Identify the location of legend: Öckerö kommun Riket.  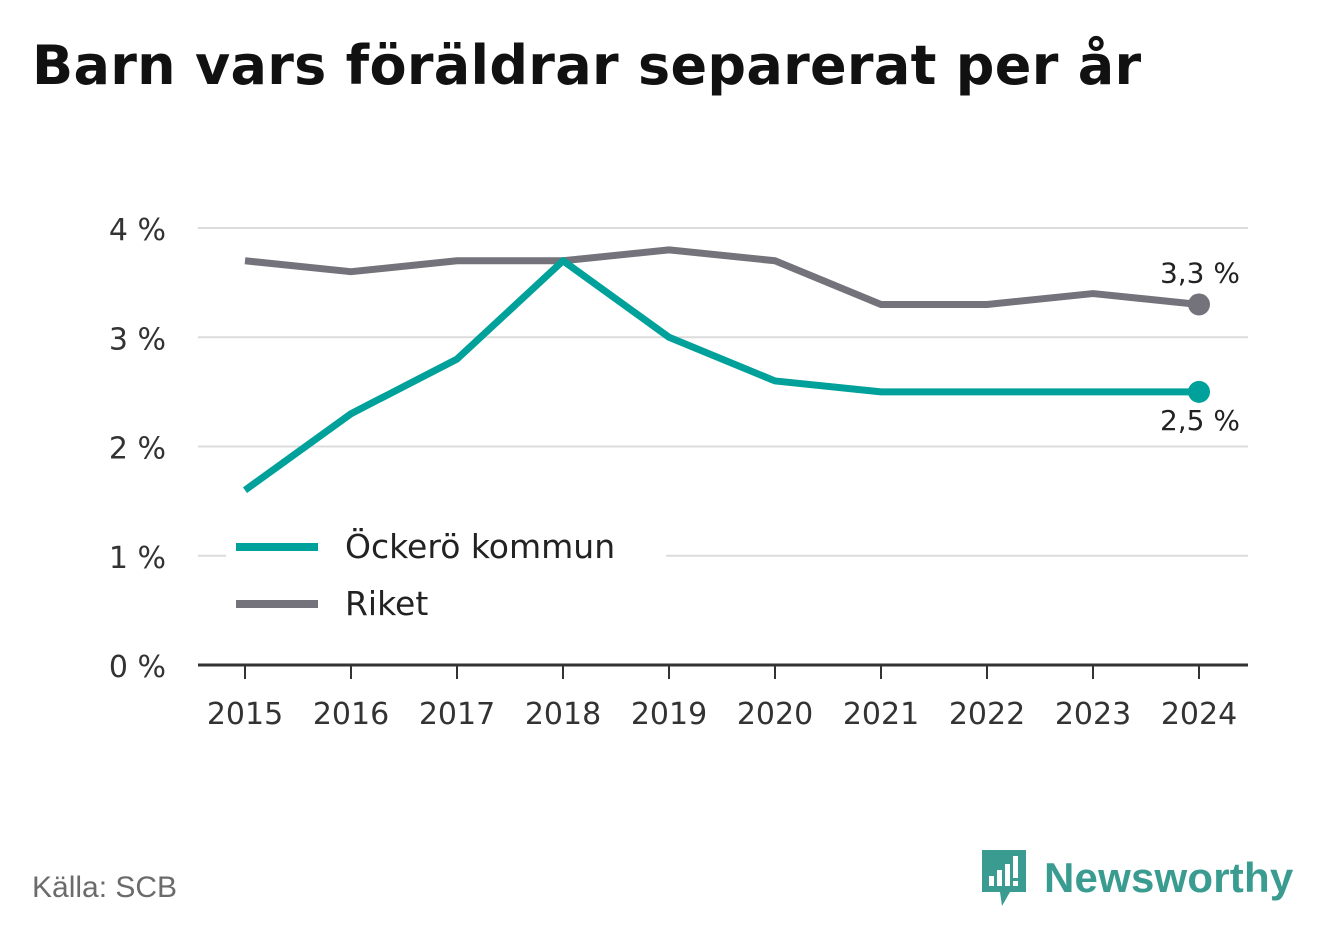
(446, 570).